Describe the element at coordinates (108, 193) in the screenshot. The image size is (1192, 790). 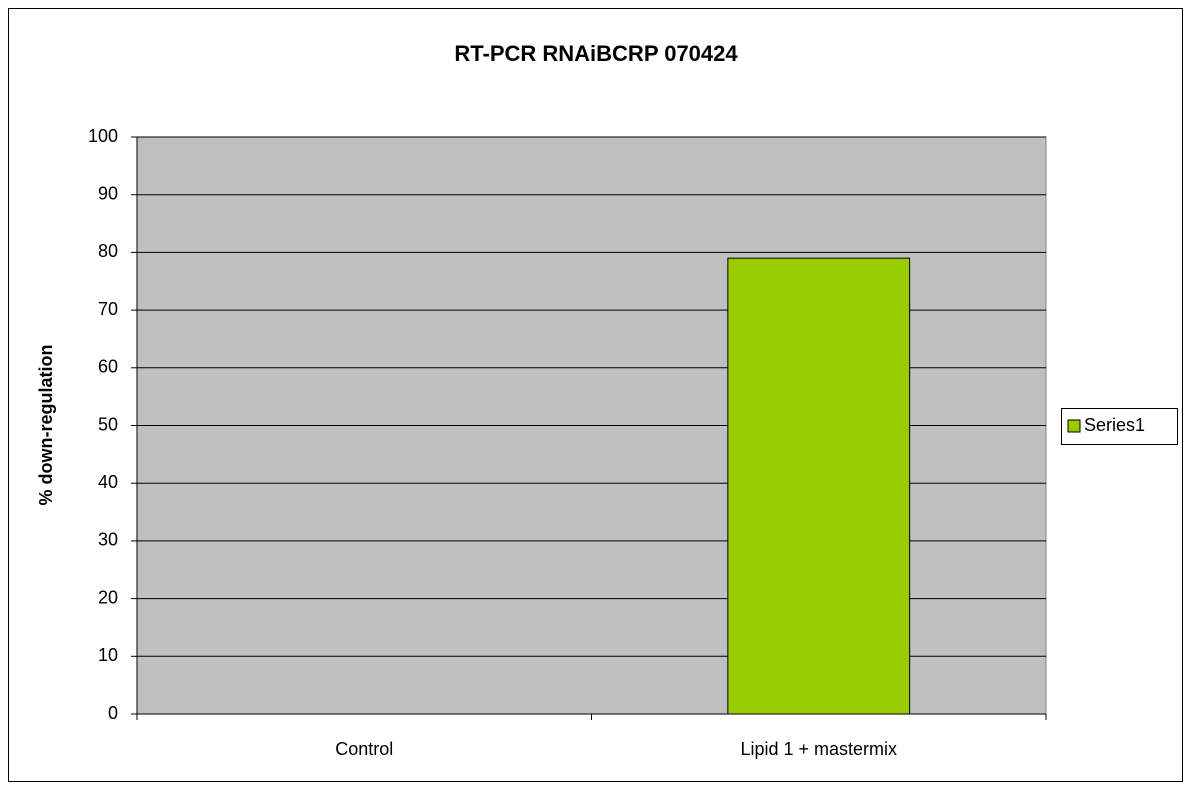
I see `y-tick-label: 90` at that location.